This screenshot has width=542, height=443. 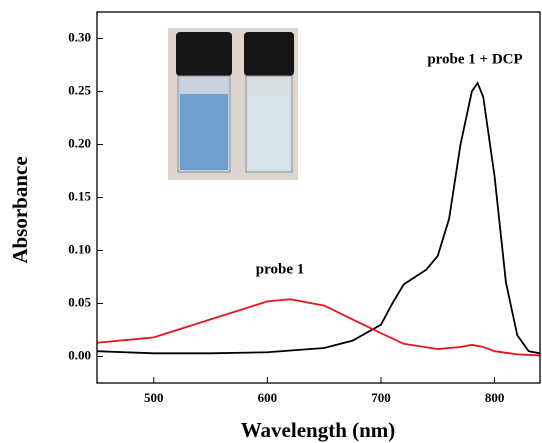 What do you see at coordinates (318, 430) in the screenshot?
I see `x-axis-title: Wavelength (nm)` at bounding box center [318, 430].